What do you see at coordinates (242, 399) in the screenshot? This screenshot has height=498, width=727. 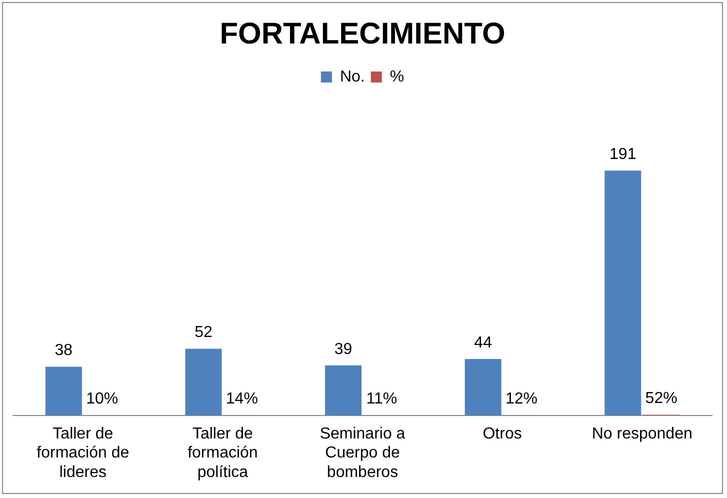 I see `data-label: 14%` at bounding box center [242, 399].